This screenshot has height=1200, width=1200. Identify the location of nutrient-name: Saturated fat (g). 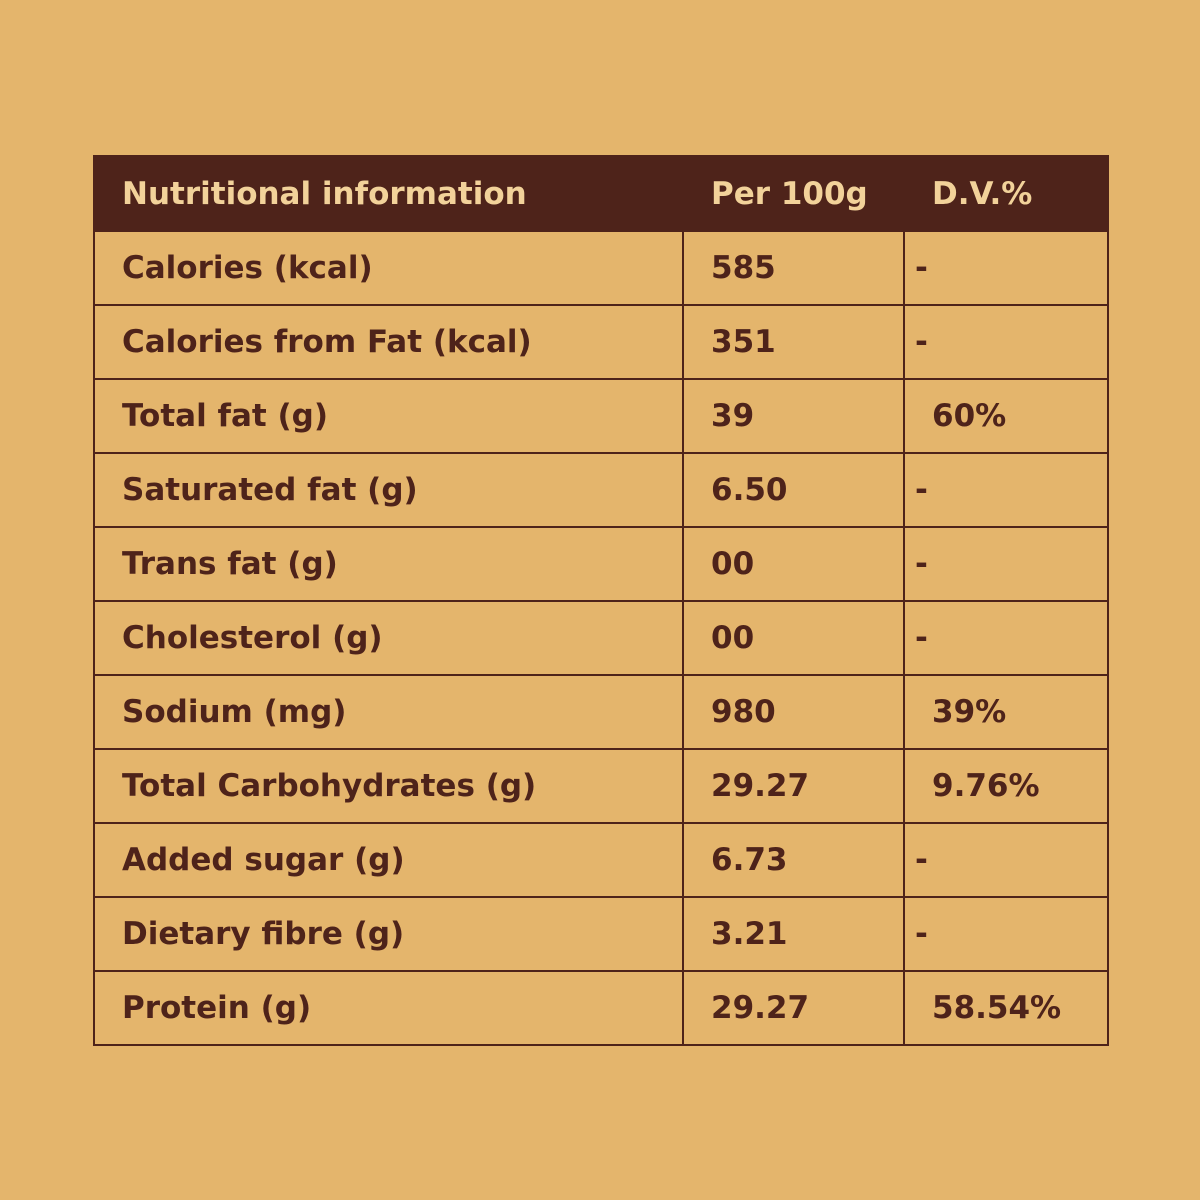
(388, 490).